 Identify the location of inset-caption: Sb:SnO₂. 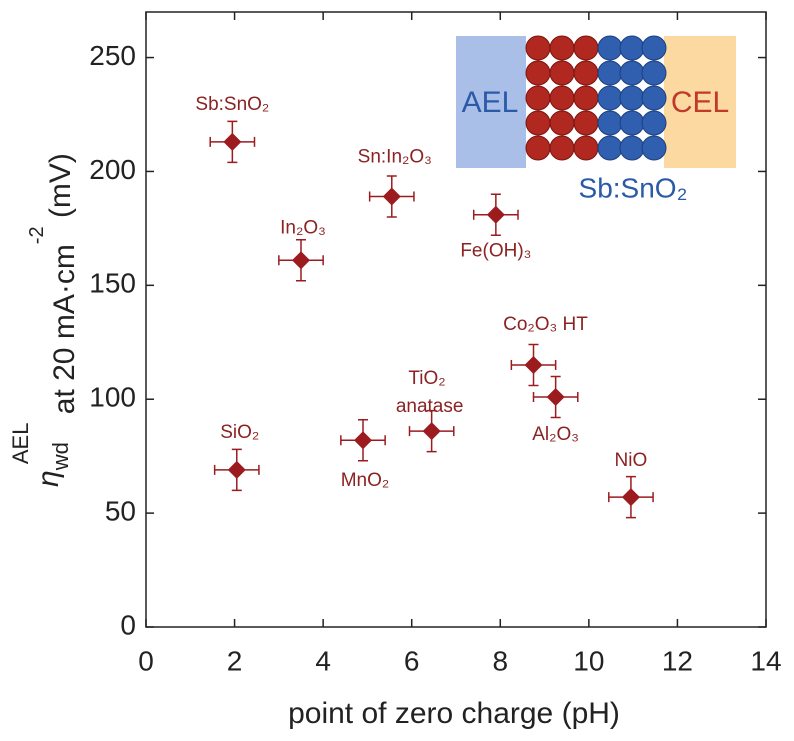
(633, 187).